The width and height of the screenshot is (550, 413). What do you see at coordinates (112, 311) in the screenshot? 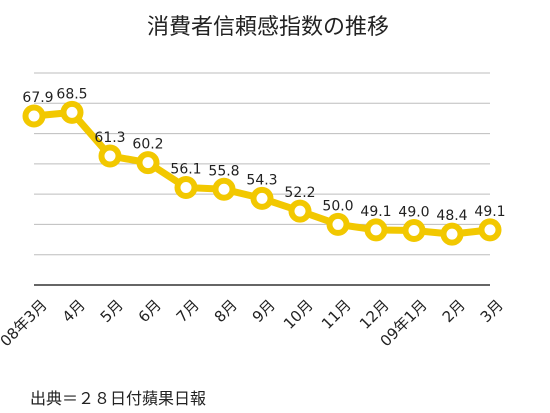
I see `x-tick-label: 5月` at bounding box center [112, 311].